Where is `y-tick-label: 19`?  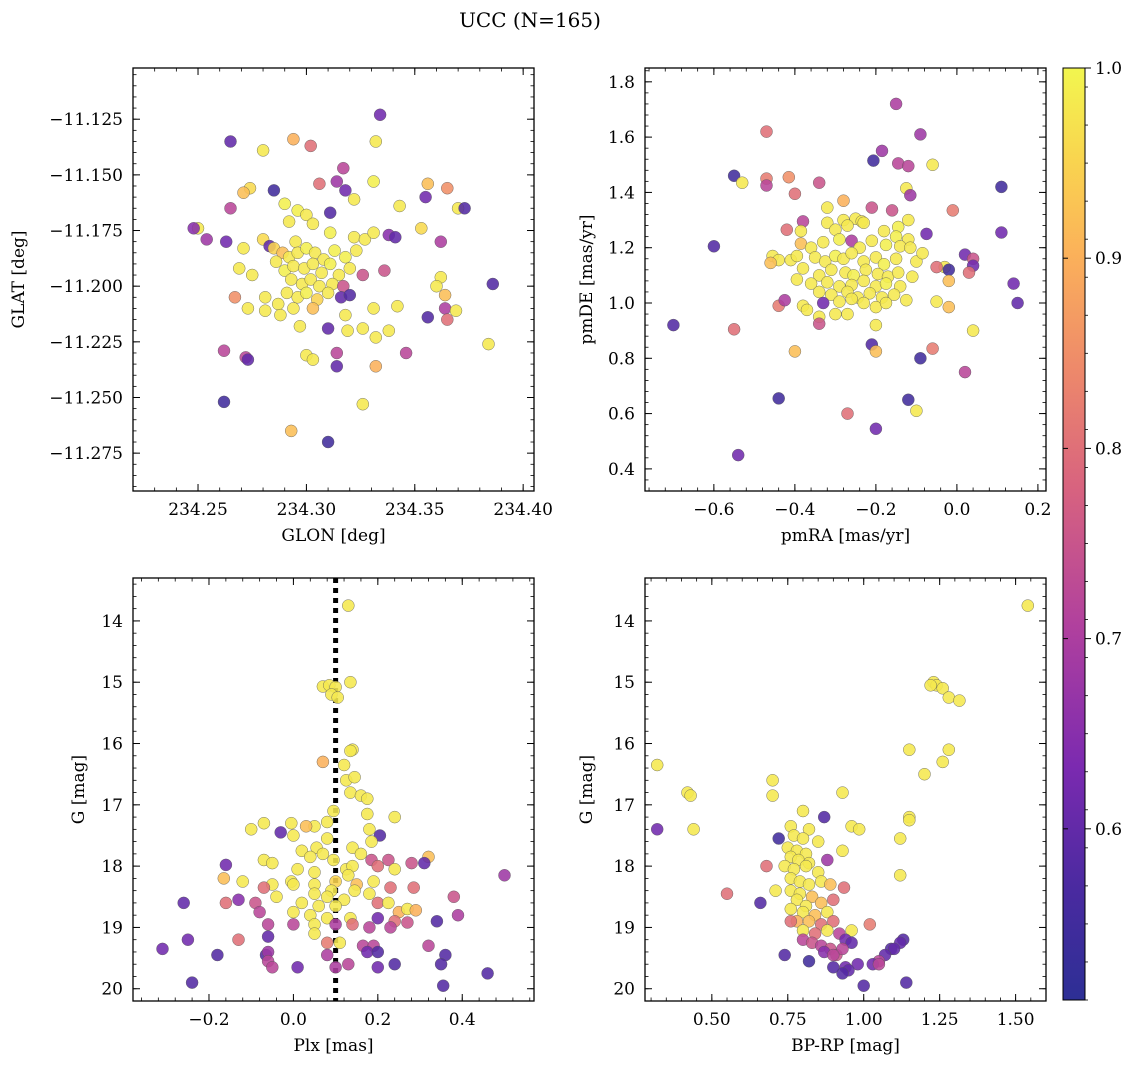 y-tick-label: 19 is located at coordinates (624, 928).